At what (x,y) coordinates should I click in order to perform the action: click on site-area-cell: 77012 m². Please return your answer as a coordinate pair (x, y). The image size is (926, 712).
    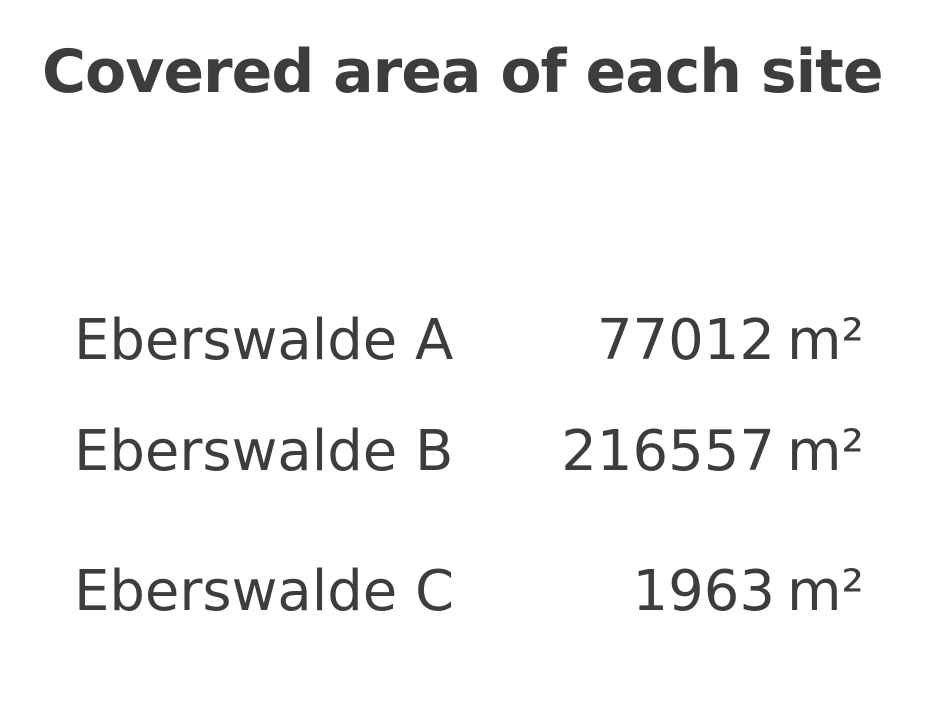
    Looking at the image, I should click on (689, 341).